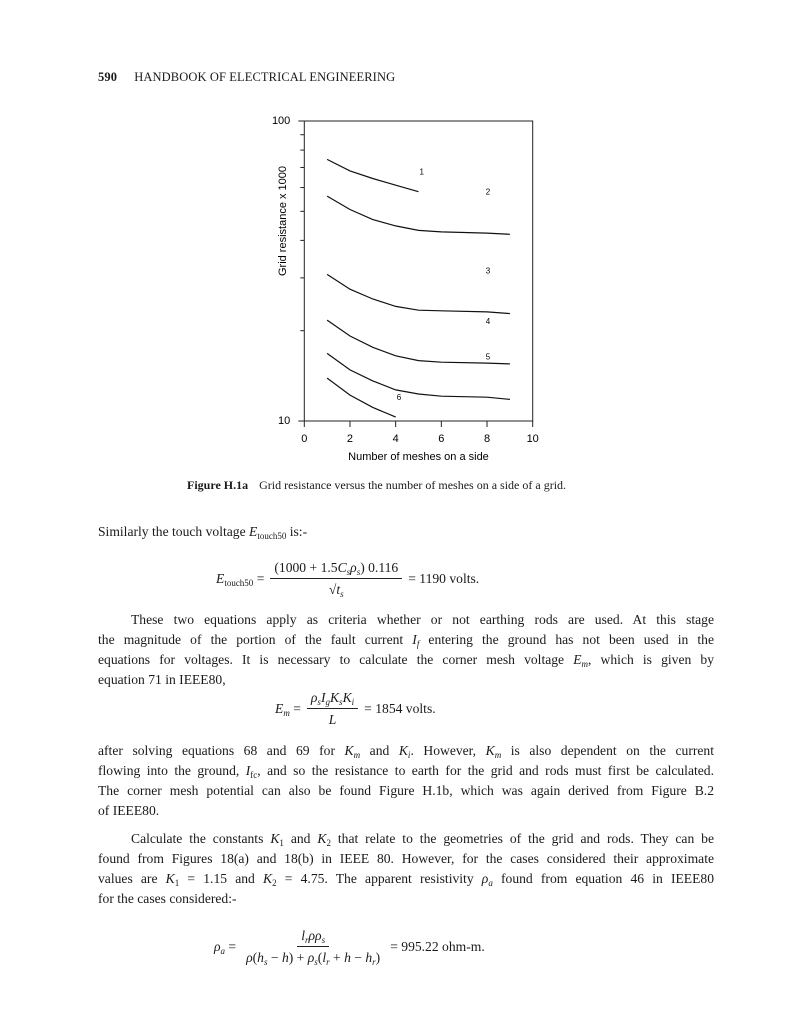  Describe the element at coordinates (129, 810) in the screenshot. I see `text-run: of IEEE80.` at that location.